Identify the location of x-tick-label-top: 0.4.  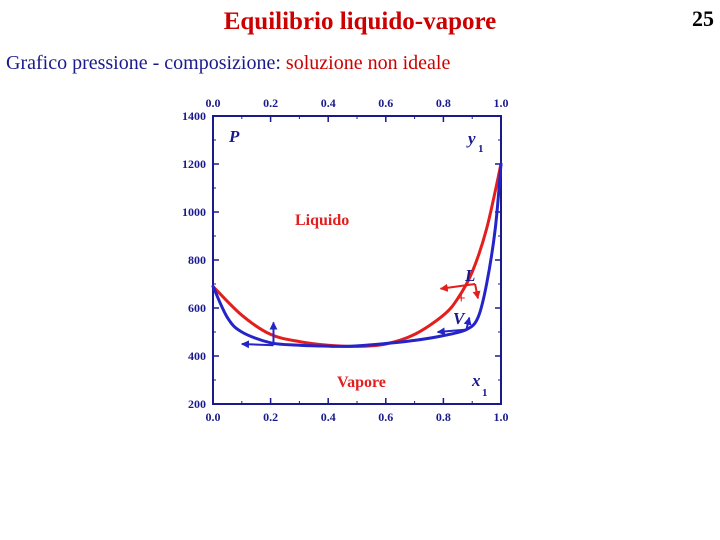
(328, 103).